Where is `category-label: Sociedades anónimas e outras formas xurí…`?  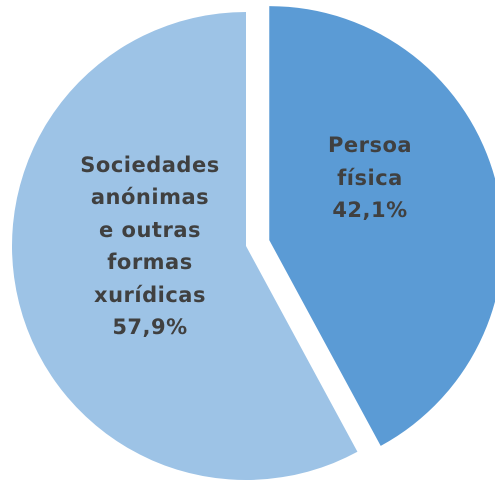 category-label: Sociedades anónimas e outras formas xurí… is located at coordinates (150, 229).